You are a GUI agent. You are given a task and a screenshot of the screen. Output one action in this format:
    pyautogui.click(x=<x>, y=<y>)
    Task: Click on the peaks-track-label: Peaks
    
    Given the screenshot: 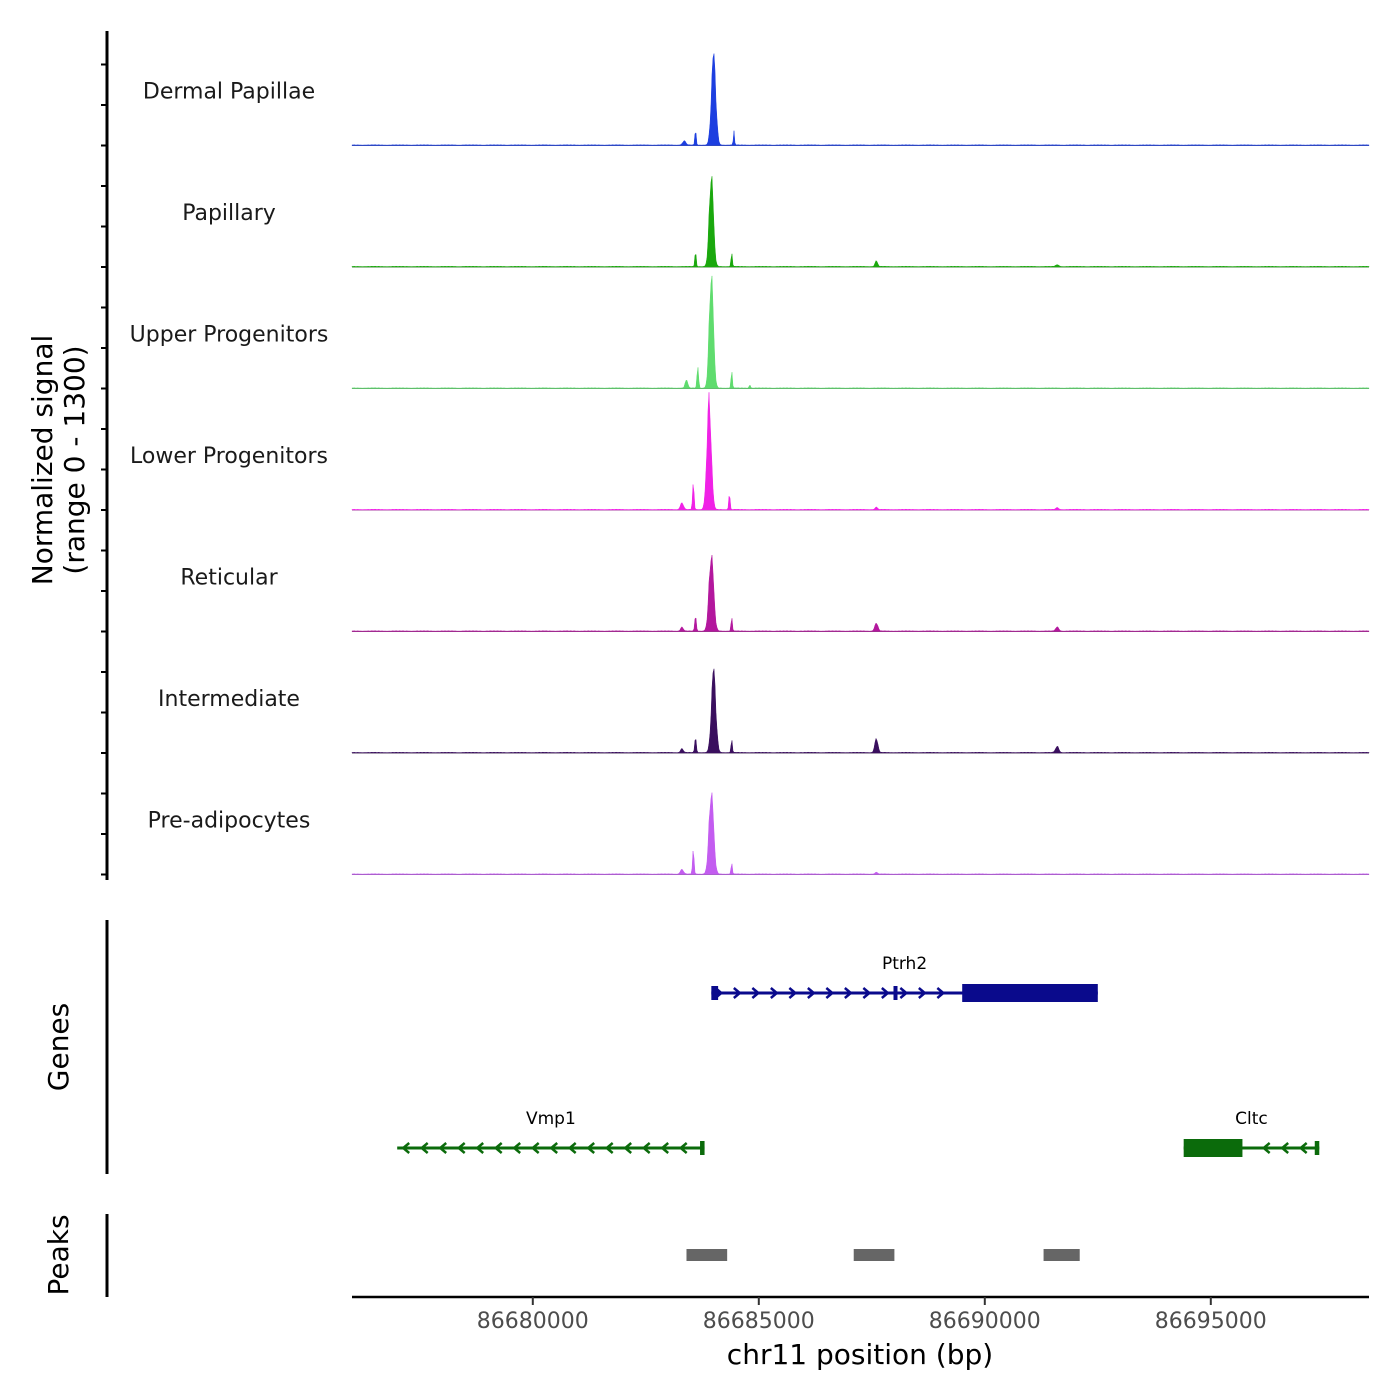 What is the action you would take?
    pyautogui.click(x=58, y=1254)
    